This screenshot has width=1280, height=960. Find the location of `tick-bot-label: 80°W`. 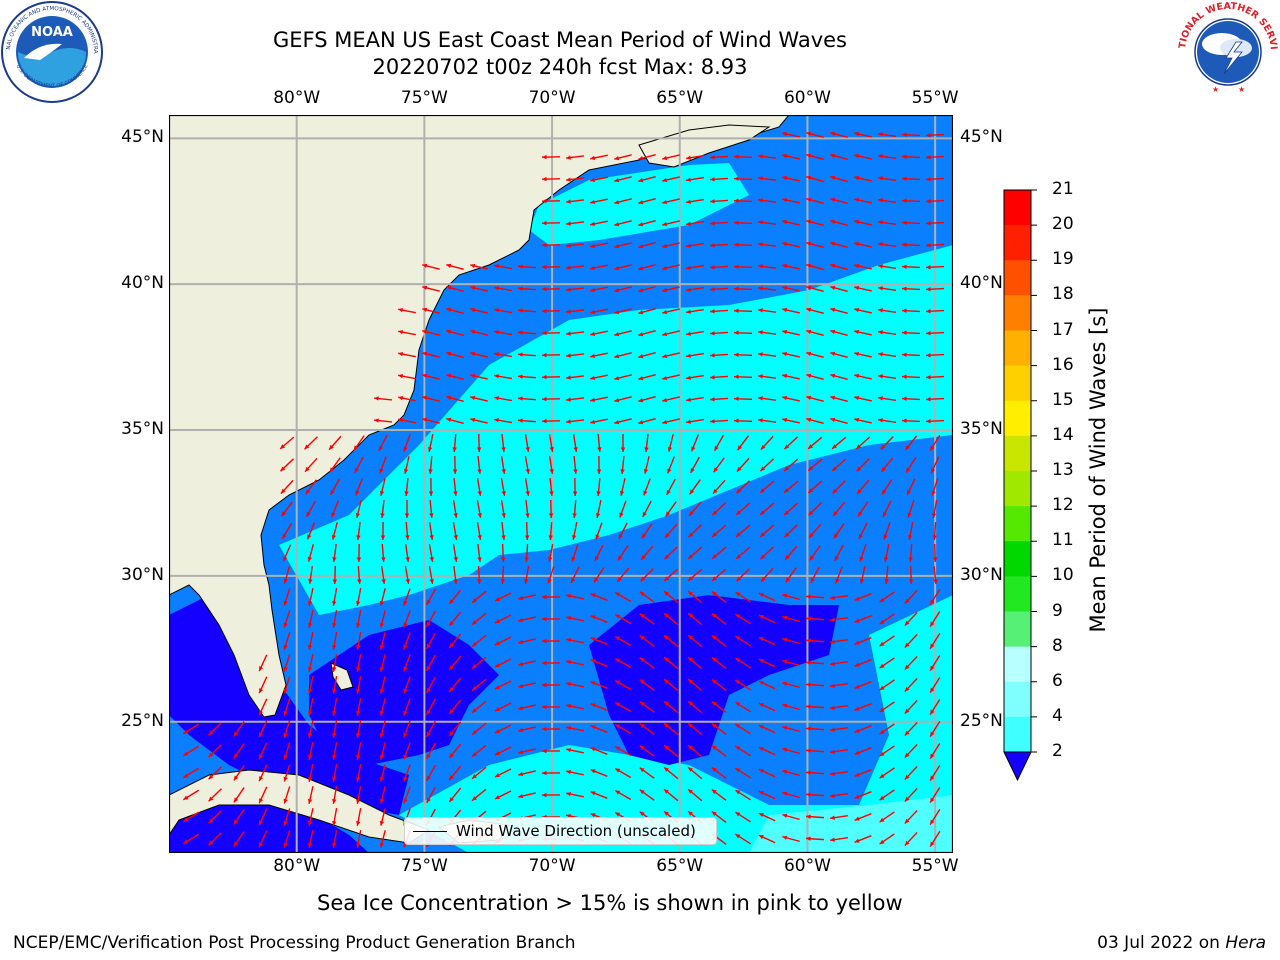

tick-bot-label: 80°W is located at coordinates (297, 866).